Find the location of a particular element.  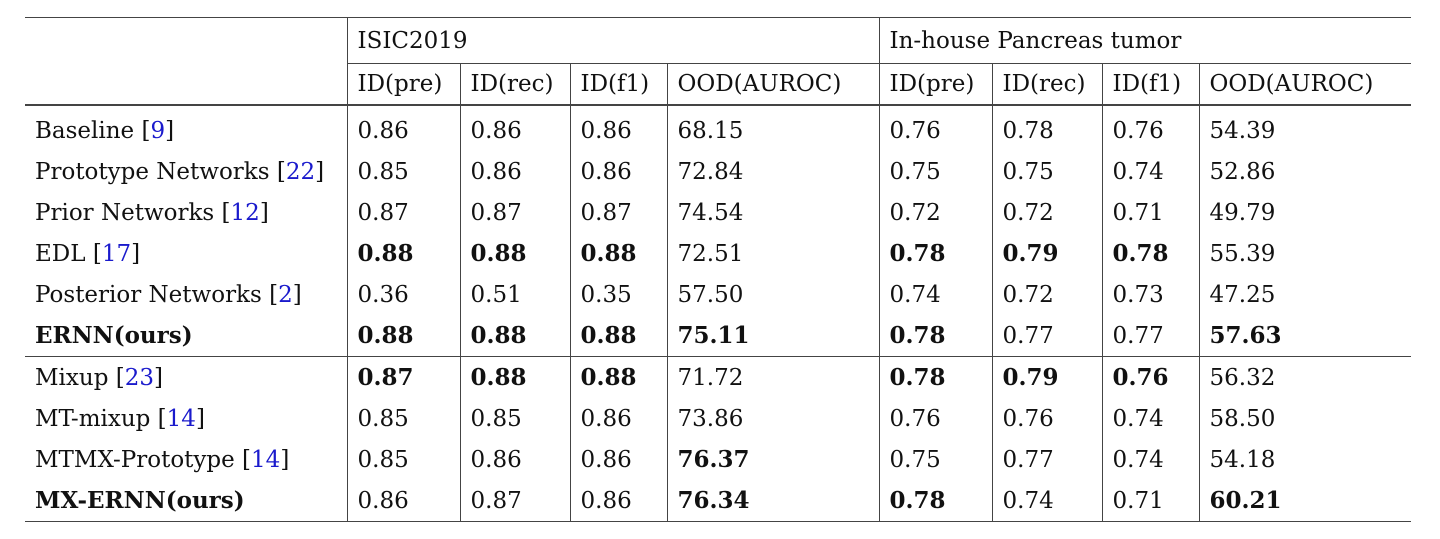

value-cell: 54.18 is located at coordinates (1304, 459).